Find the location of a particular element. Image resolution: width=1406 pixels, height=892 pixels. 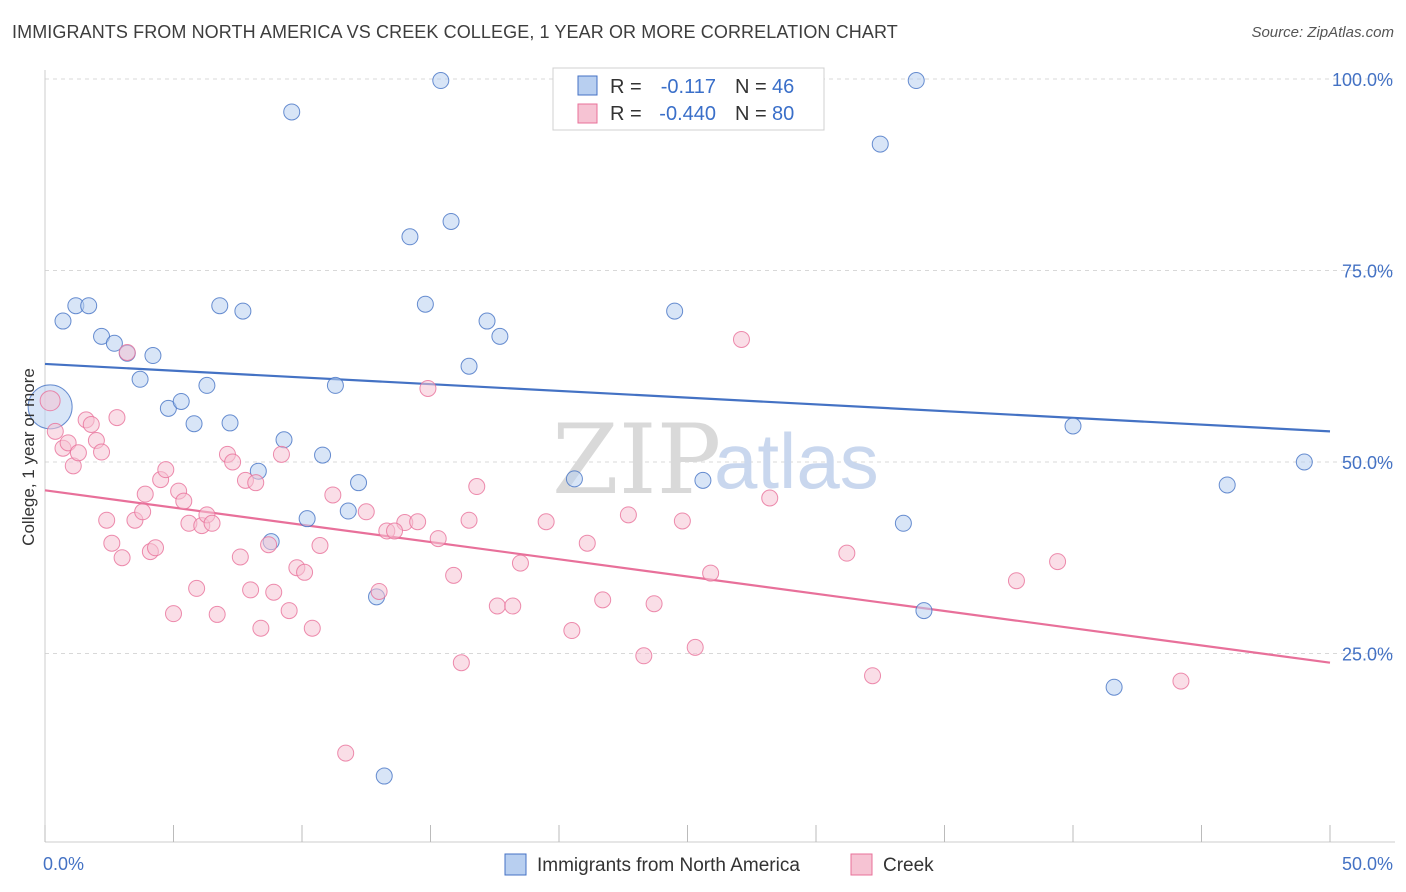

series-legend: Immigrants from North America Creek is located at coordinates (719, 864).